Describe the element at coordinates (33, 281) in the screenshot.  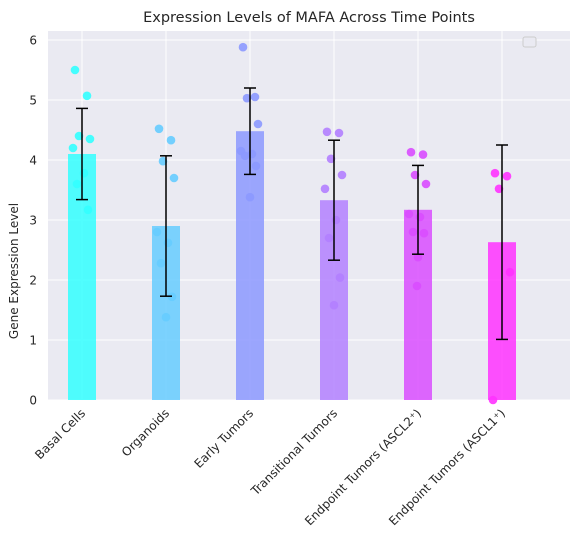
I see `y-tick-label: 2` at that location.